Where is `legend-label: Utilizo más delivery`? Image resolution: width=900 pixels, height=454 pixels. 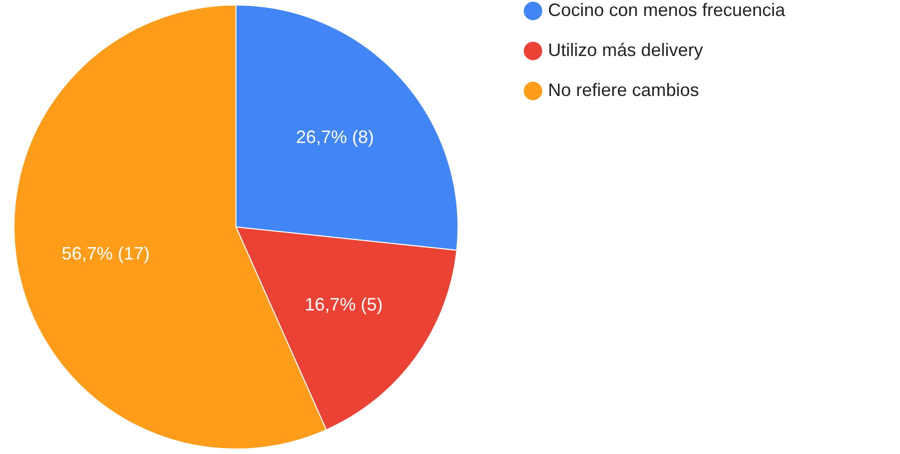
legend-label: Utilizo más delivery is located at coordinates (626, 50).